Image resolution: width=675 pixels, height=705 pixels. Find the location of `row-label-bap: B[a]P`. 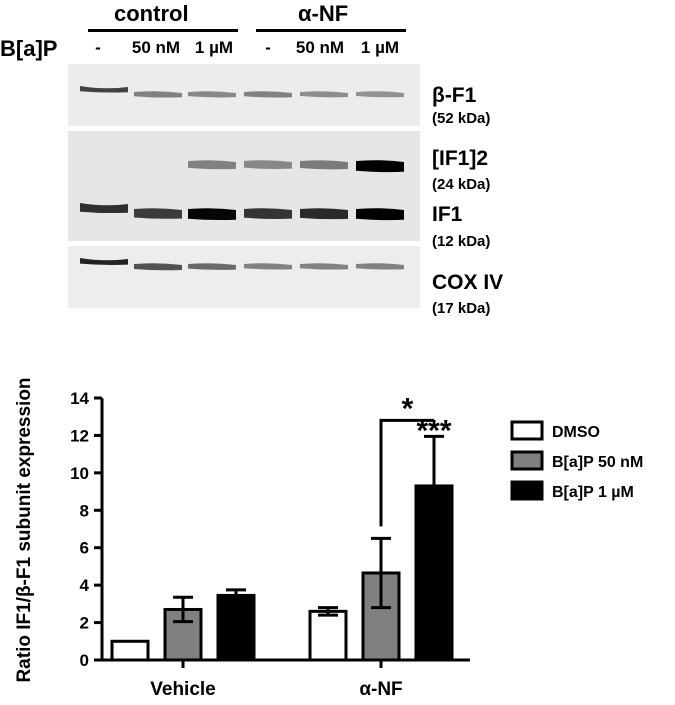

row-label-bap: B[a]P is located at coordinates (29, 48).